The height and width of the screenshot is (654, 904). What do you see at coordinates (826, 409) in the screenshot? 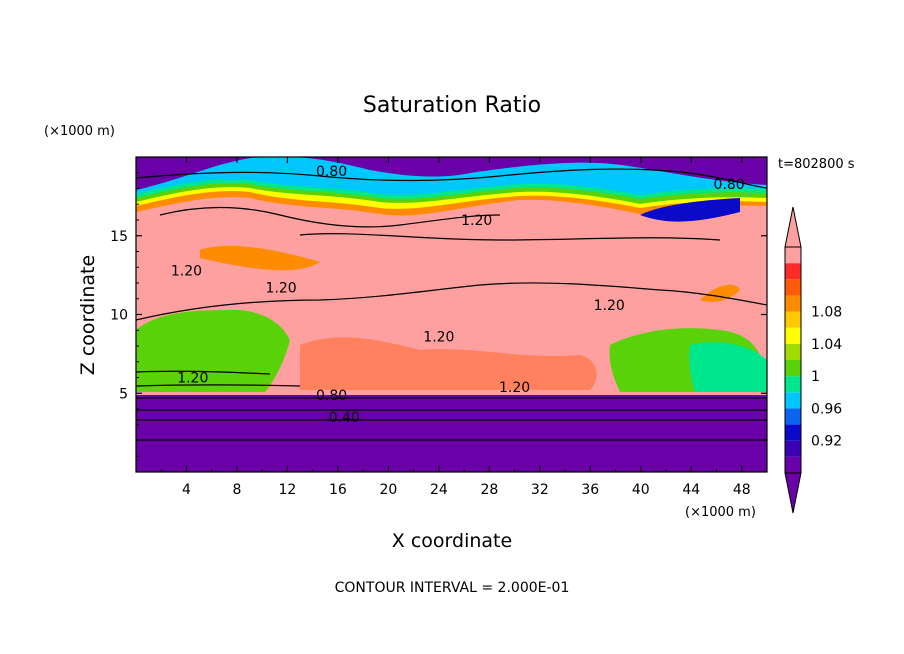
I see `colorbar-level-label: 0.96` at bounding box center [826, 409].